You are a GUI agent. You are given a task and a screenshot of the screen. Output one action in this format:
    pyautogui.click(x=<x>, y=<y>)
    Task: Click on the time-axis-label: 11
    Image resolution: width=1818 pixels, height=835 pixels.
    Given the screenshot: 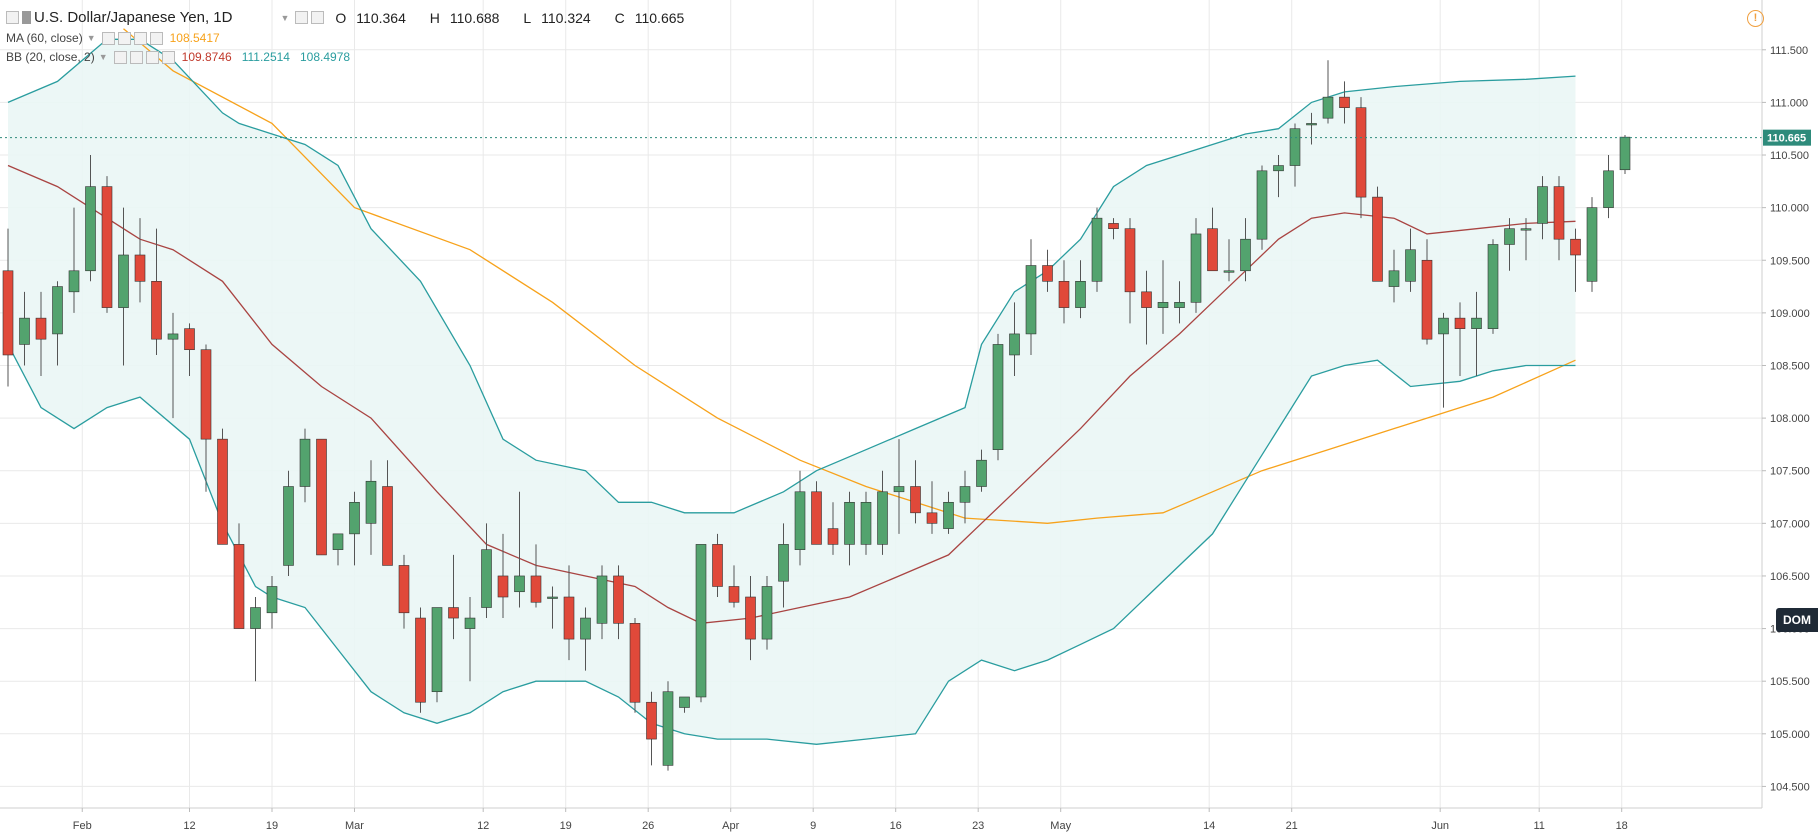 What is the action you would take?
    pyautogui.click(x=1538, y=826)
    